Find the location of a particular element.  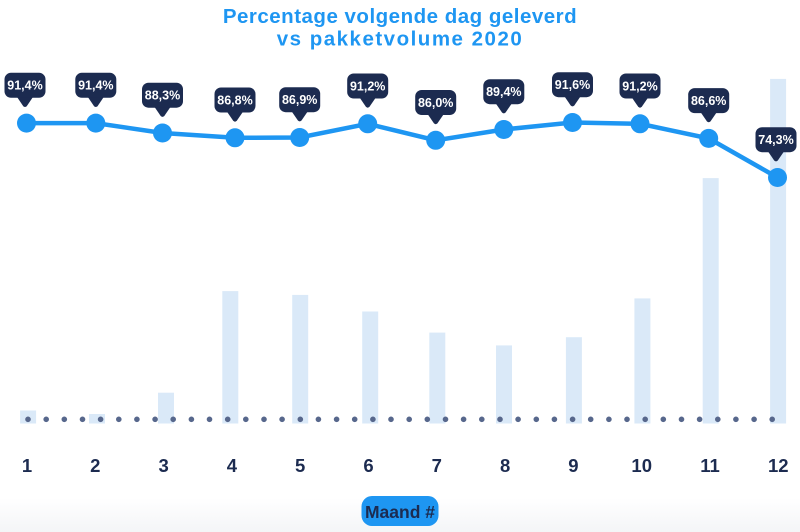

svg-text: 2 is located at coordinates (95, 465).